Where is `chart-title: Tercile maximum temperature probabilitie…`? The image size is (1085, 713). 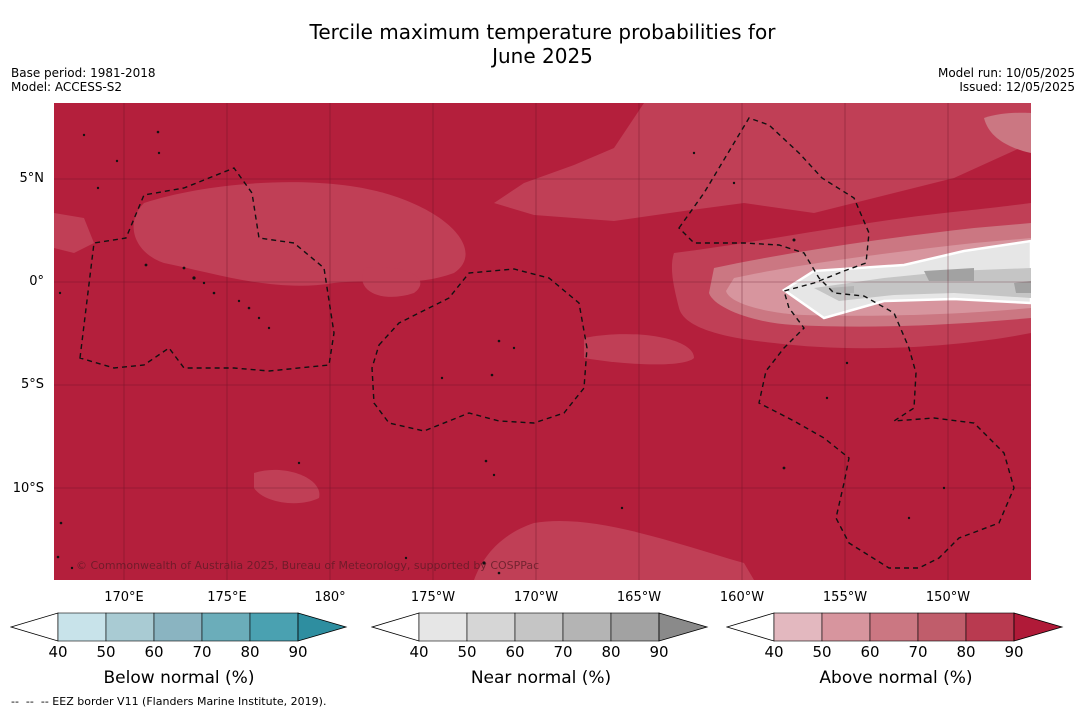
chart-title: Tercile maximum temperature probabilitie… is located at coordinates (542, 44).